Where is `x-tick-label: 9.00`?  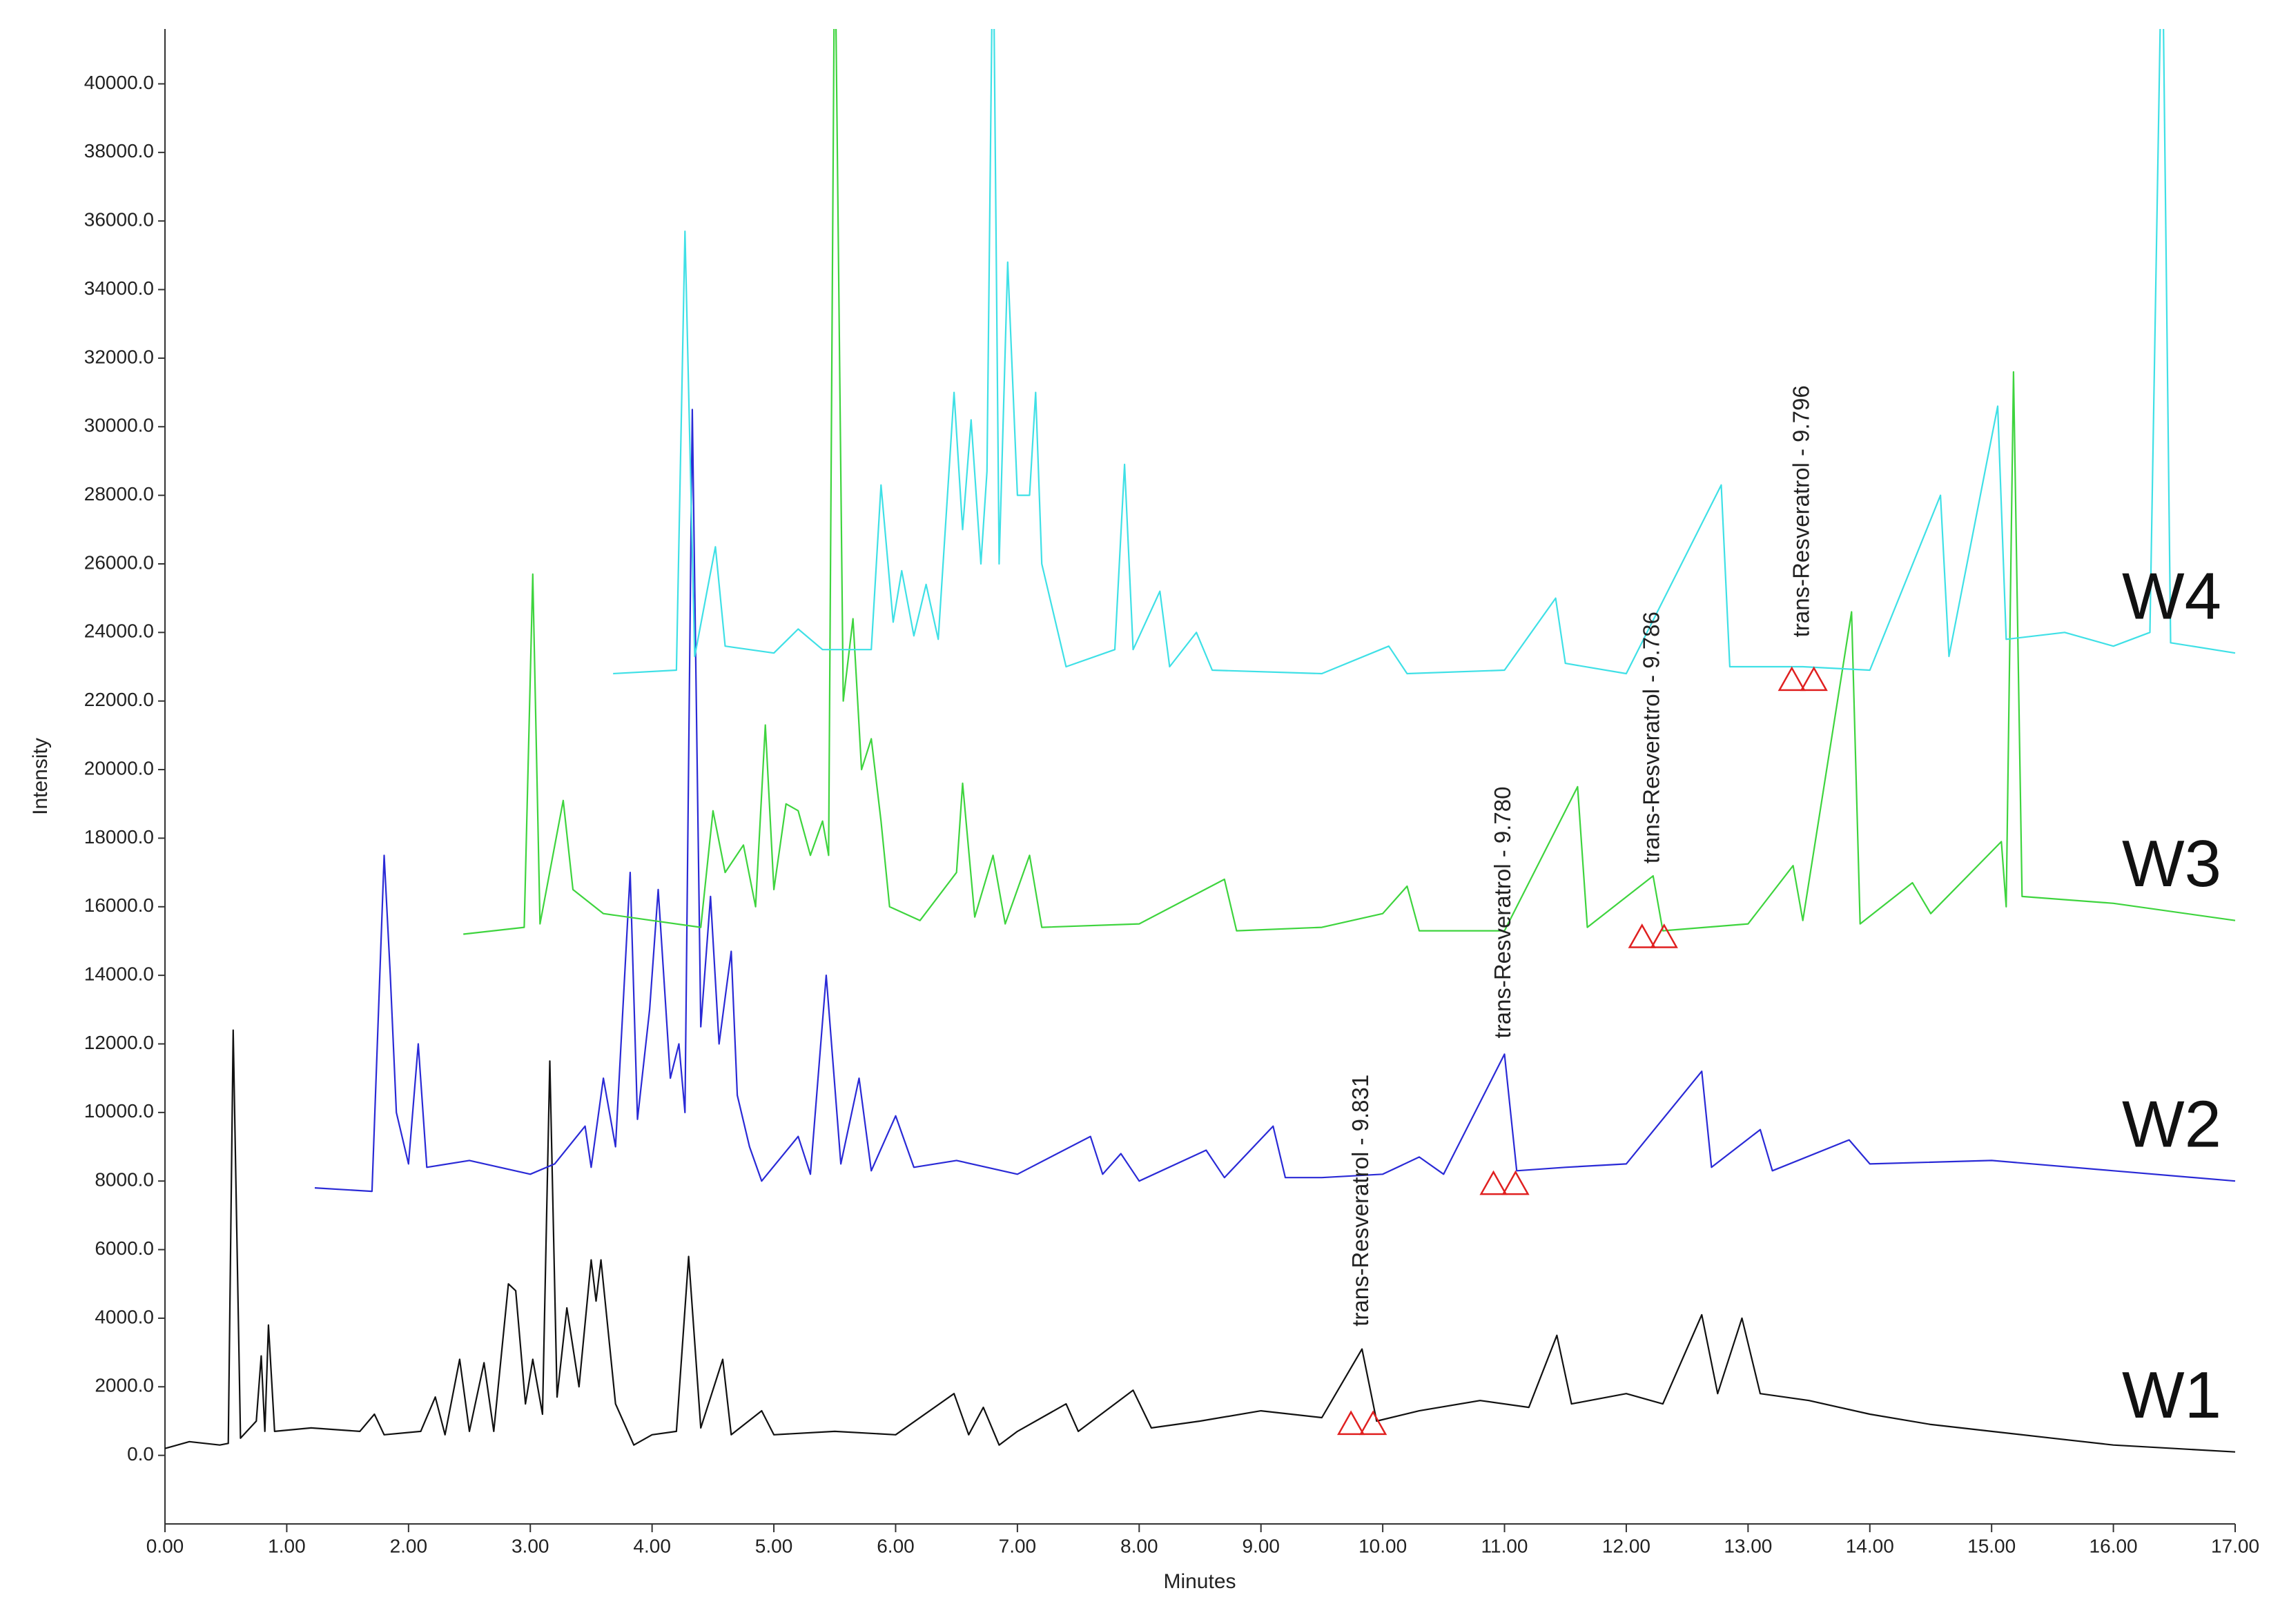 x-tick-label: 9.00 is located at coordinates (1261, 1546).